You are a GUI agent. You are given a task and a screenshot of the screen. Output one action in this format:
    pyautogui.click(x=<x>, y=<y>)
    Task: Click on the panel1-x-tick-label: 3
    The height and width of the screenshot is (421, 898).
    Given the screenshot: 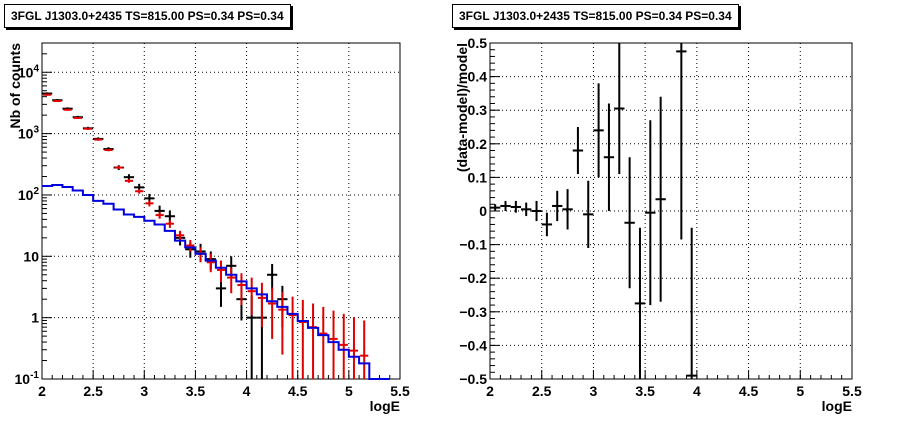 What is the action you would take?
    pyautogui.click(x=594, y=391)
    